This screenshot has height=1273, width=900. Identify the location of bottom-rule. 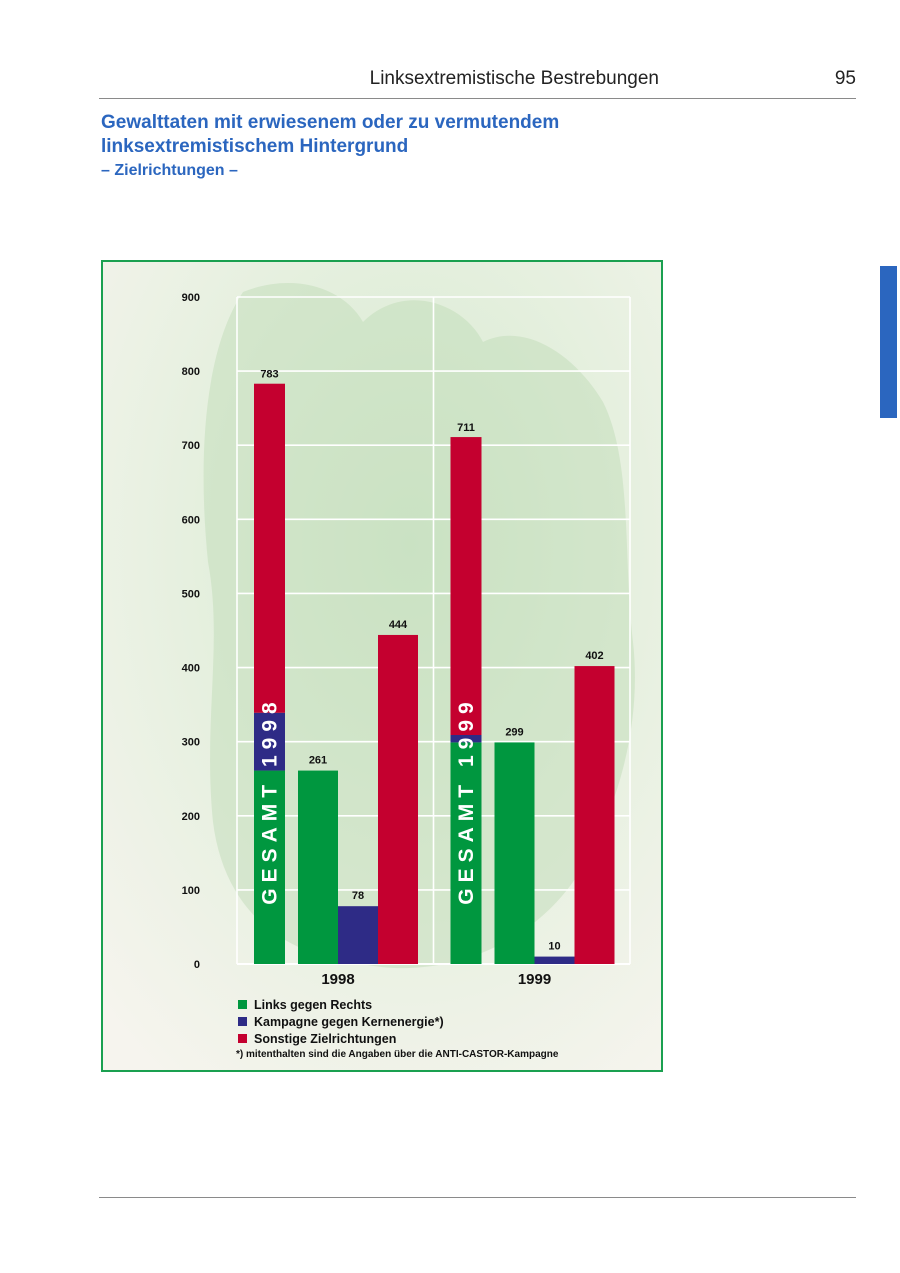
(477, 1197).